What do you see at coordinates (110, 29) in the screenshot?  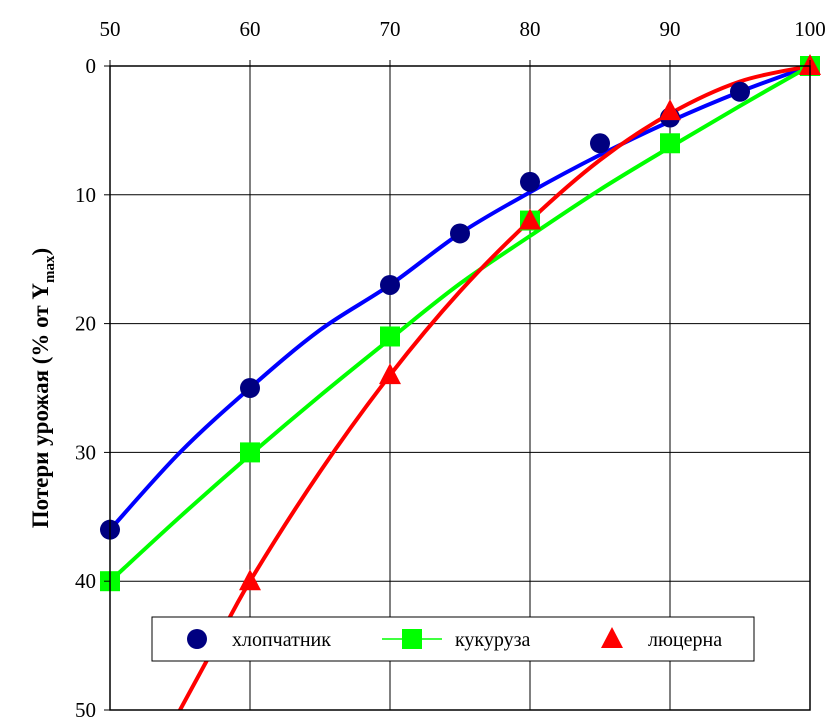 I see `x-tick-label: 50` at bounding box center [110, 29].